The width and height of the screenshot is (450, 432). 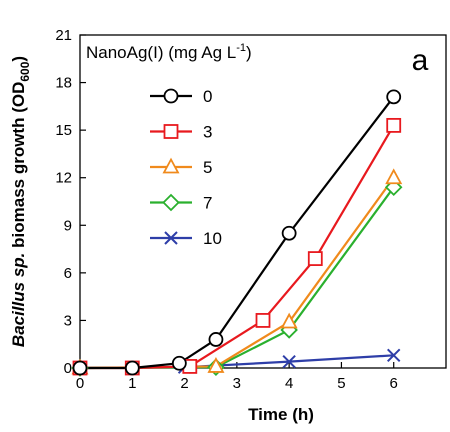 What do you see at coordinates (68, 225) in the screenshot?
I see `y-tick-label: 9` at bounding box center [68, 225].